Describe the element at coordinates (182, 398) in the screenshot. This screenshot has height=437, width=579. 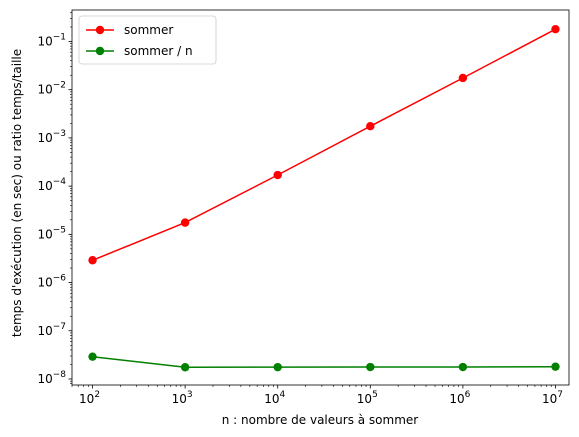
I see `x-tick-label: 10³` at that location.